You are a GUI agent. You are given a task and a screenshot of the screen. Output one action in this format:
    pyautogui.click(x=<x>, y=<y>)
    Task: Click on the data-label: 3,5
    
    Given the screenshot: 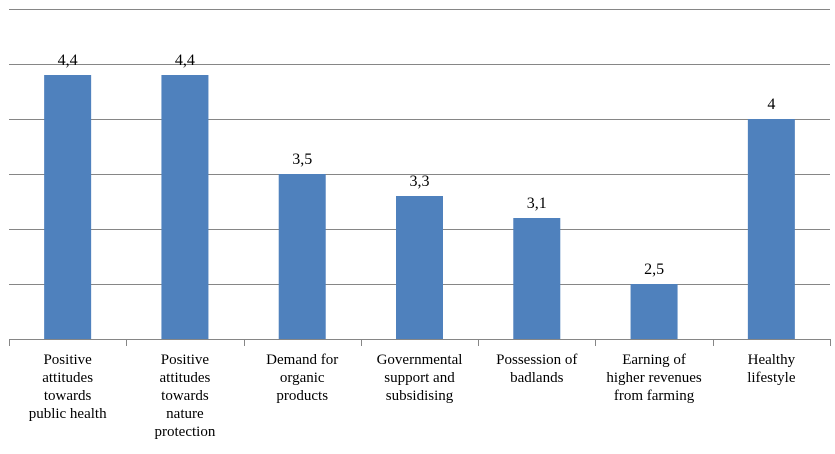 What is the action you would take?
    pyautogui.click(x=302, y=159)
    